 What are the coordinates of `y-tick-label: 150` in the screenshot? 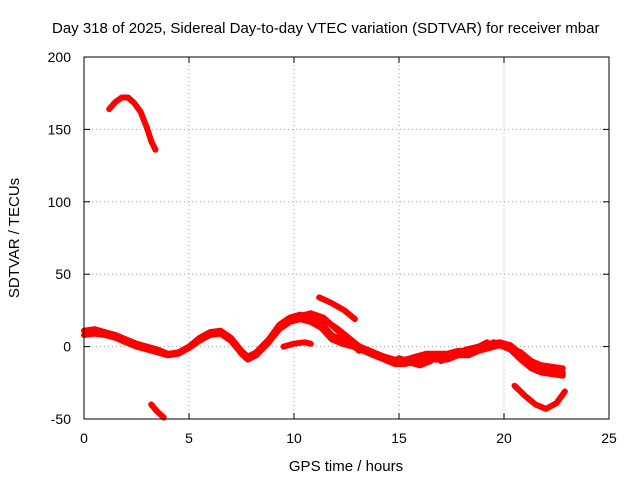 It's located at (60, 129).